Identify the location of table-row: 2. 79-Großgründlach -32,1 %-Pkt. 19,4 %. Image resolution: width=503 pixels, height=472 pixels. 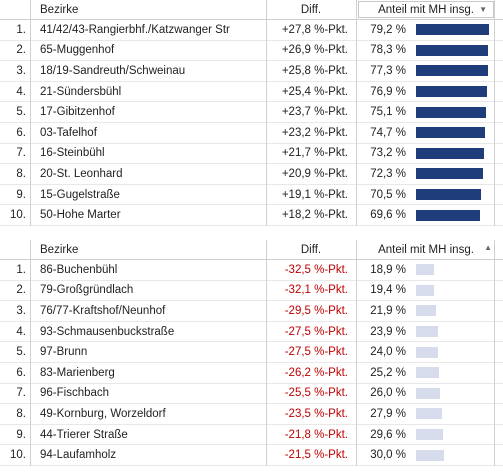
(251, 291).